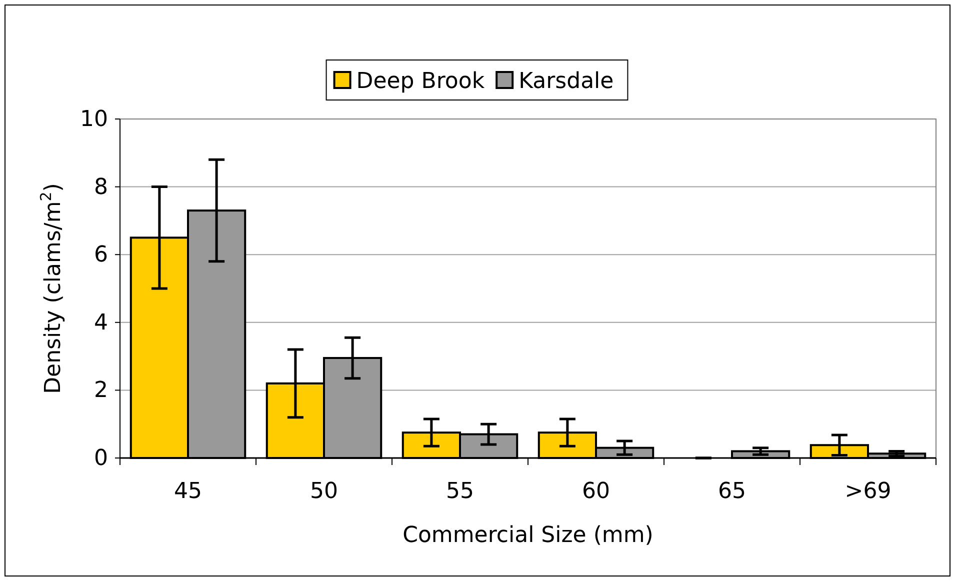 The image size is (956, 581). Describe the element at coordinates (420, 81) in the screenshot. I see `legend-label: Deep Brook` at that location.